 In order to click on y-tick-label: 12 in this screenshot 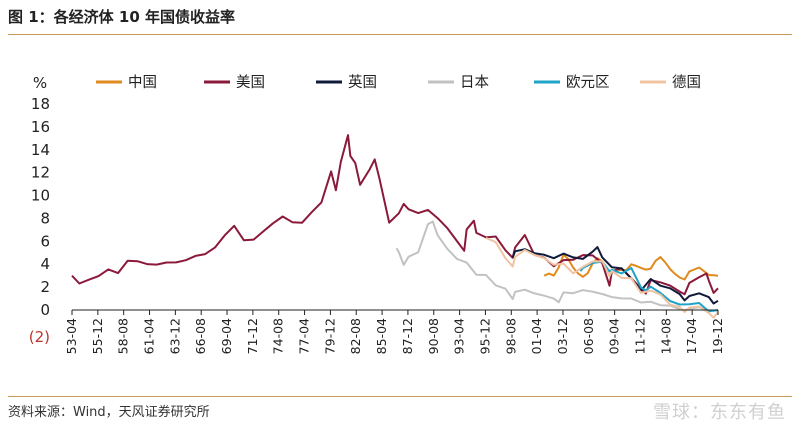, I will do `click(40, 173)`.